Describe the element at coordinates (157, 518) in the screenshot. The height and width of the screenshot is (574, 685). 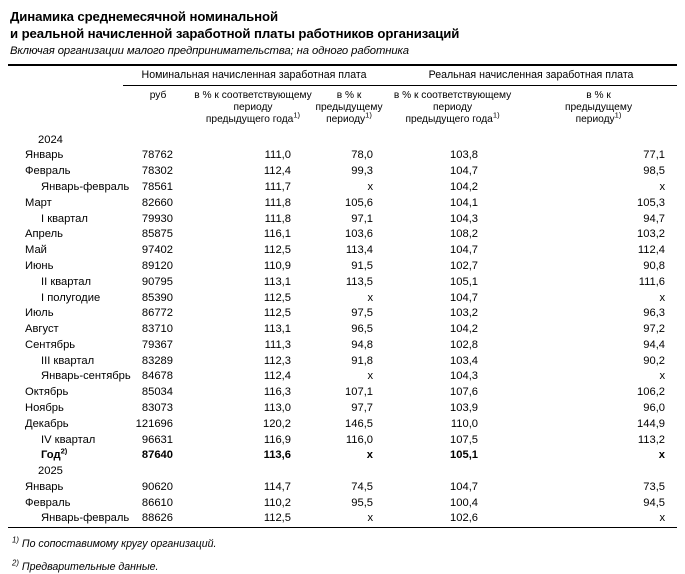
I see `cell-rub: 88626` at that location.